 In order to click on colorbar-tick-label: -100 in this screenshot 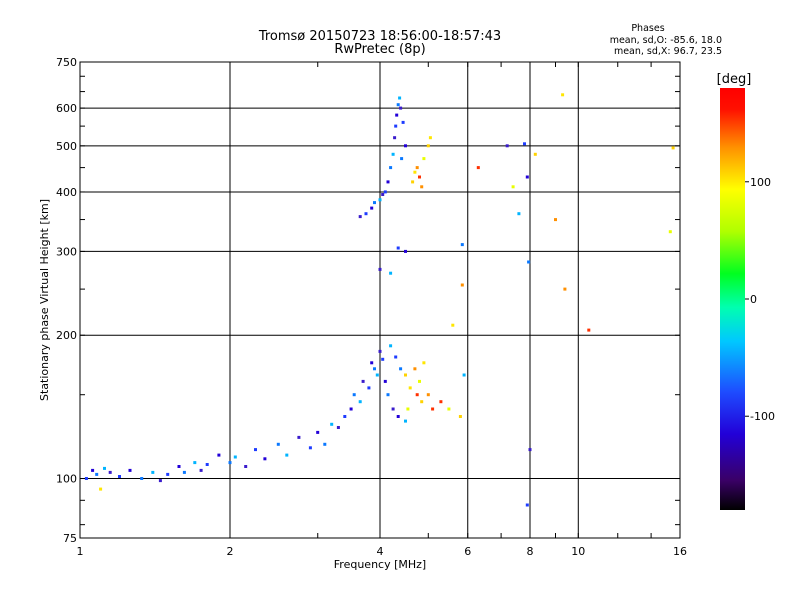, I will do `click(762, 416)`.